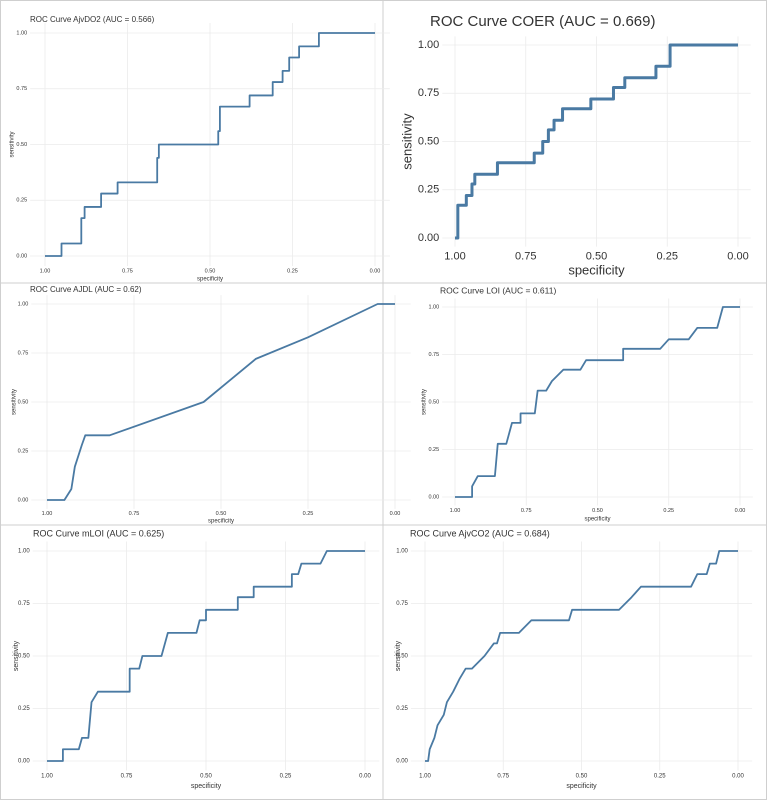  I want to click on chart-title: ROC Curve AjvDO2 (AUC = 0.566), so click(92, 19).